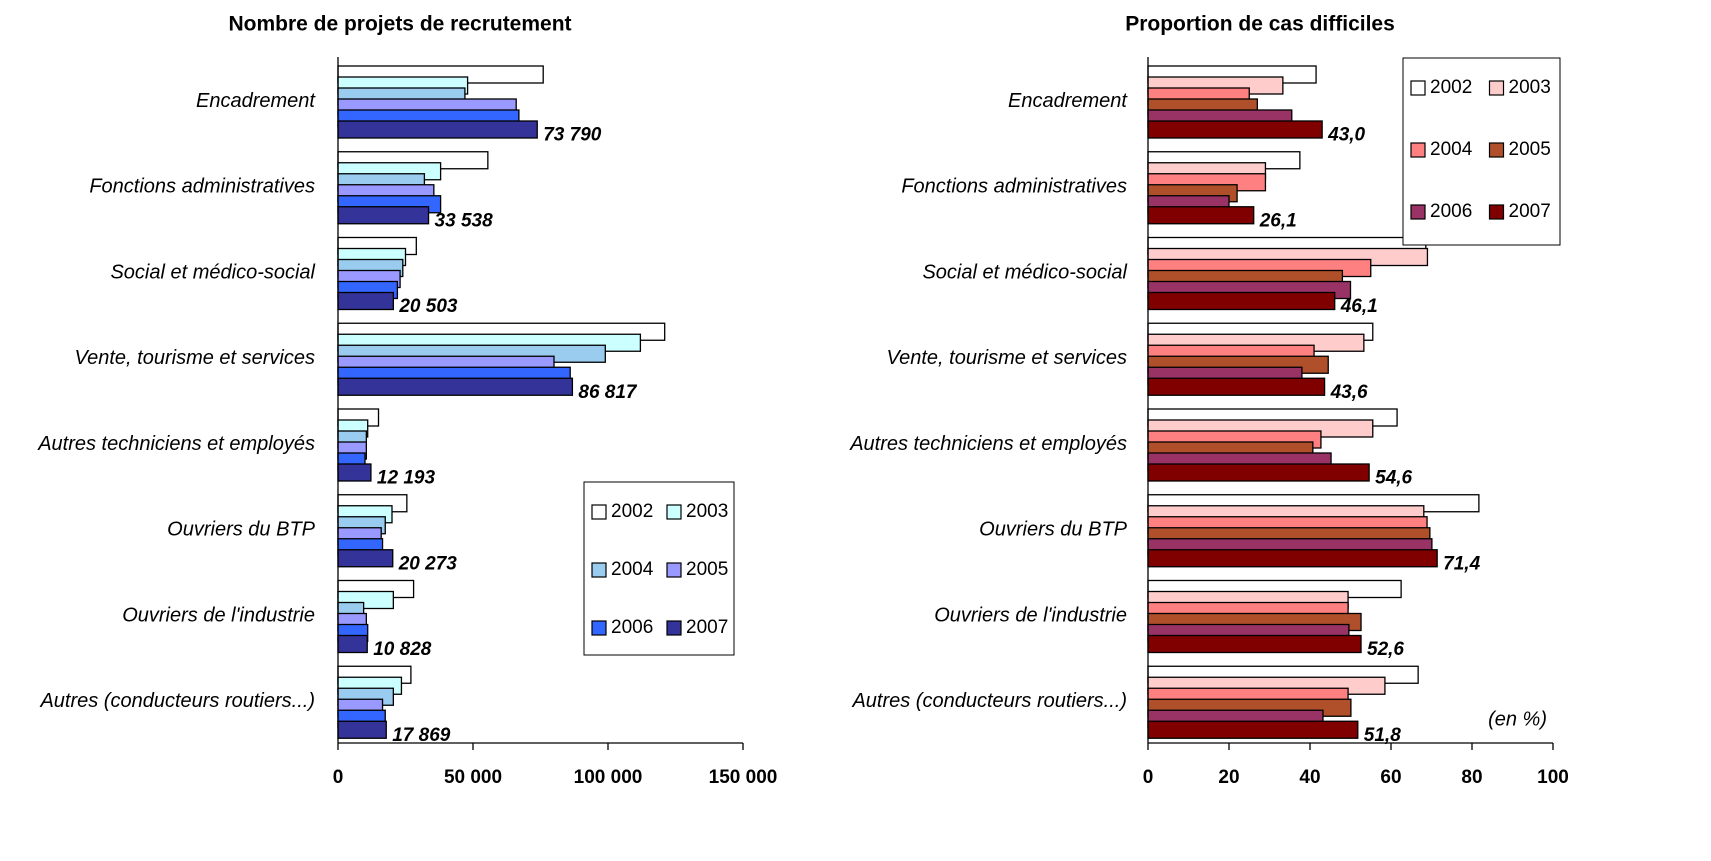 This screenshot has width=1711, height=861. I want to click on x-tick-label: 80, so click(1471, 777).